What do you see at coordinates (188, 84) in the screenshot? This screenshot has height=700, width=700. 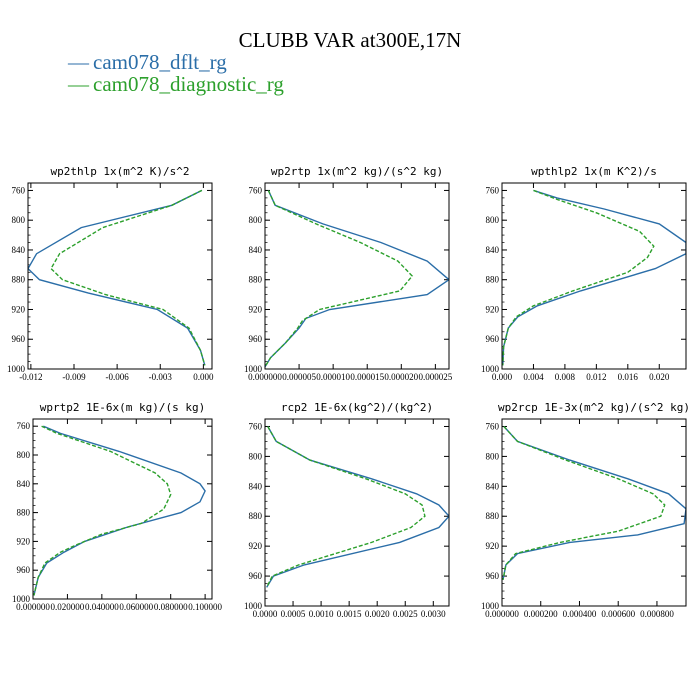 I see `legend-label: cam078_diagnostic_rg` at bounding box center [188, 84].